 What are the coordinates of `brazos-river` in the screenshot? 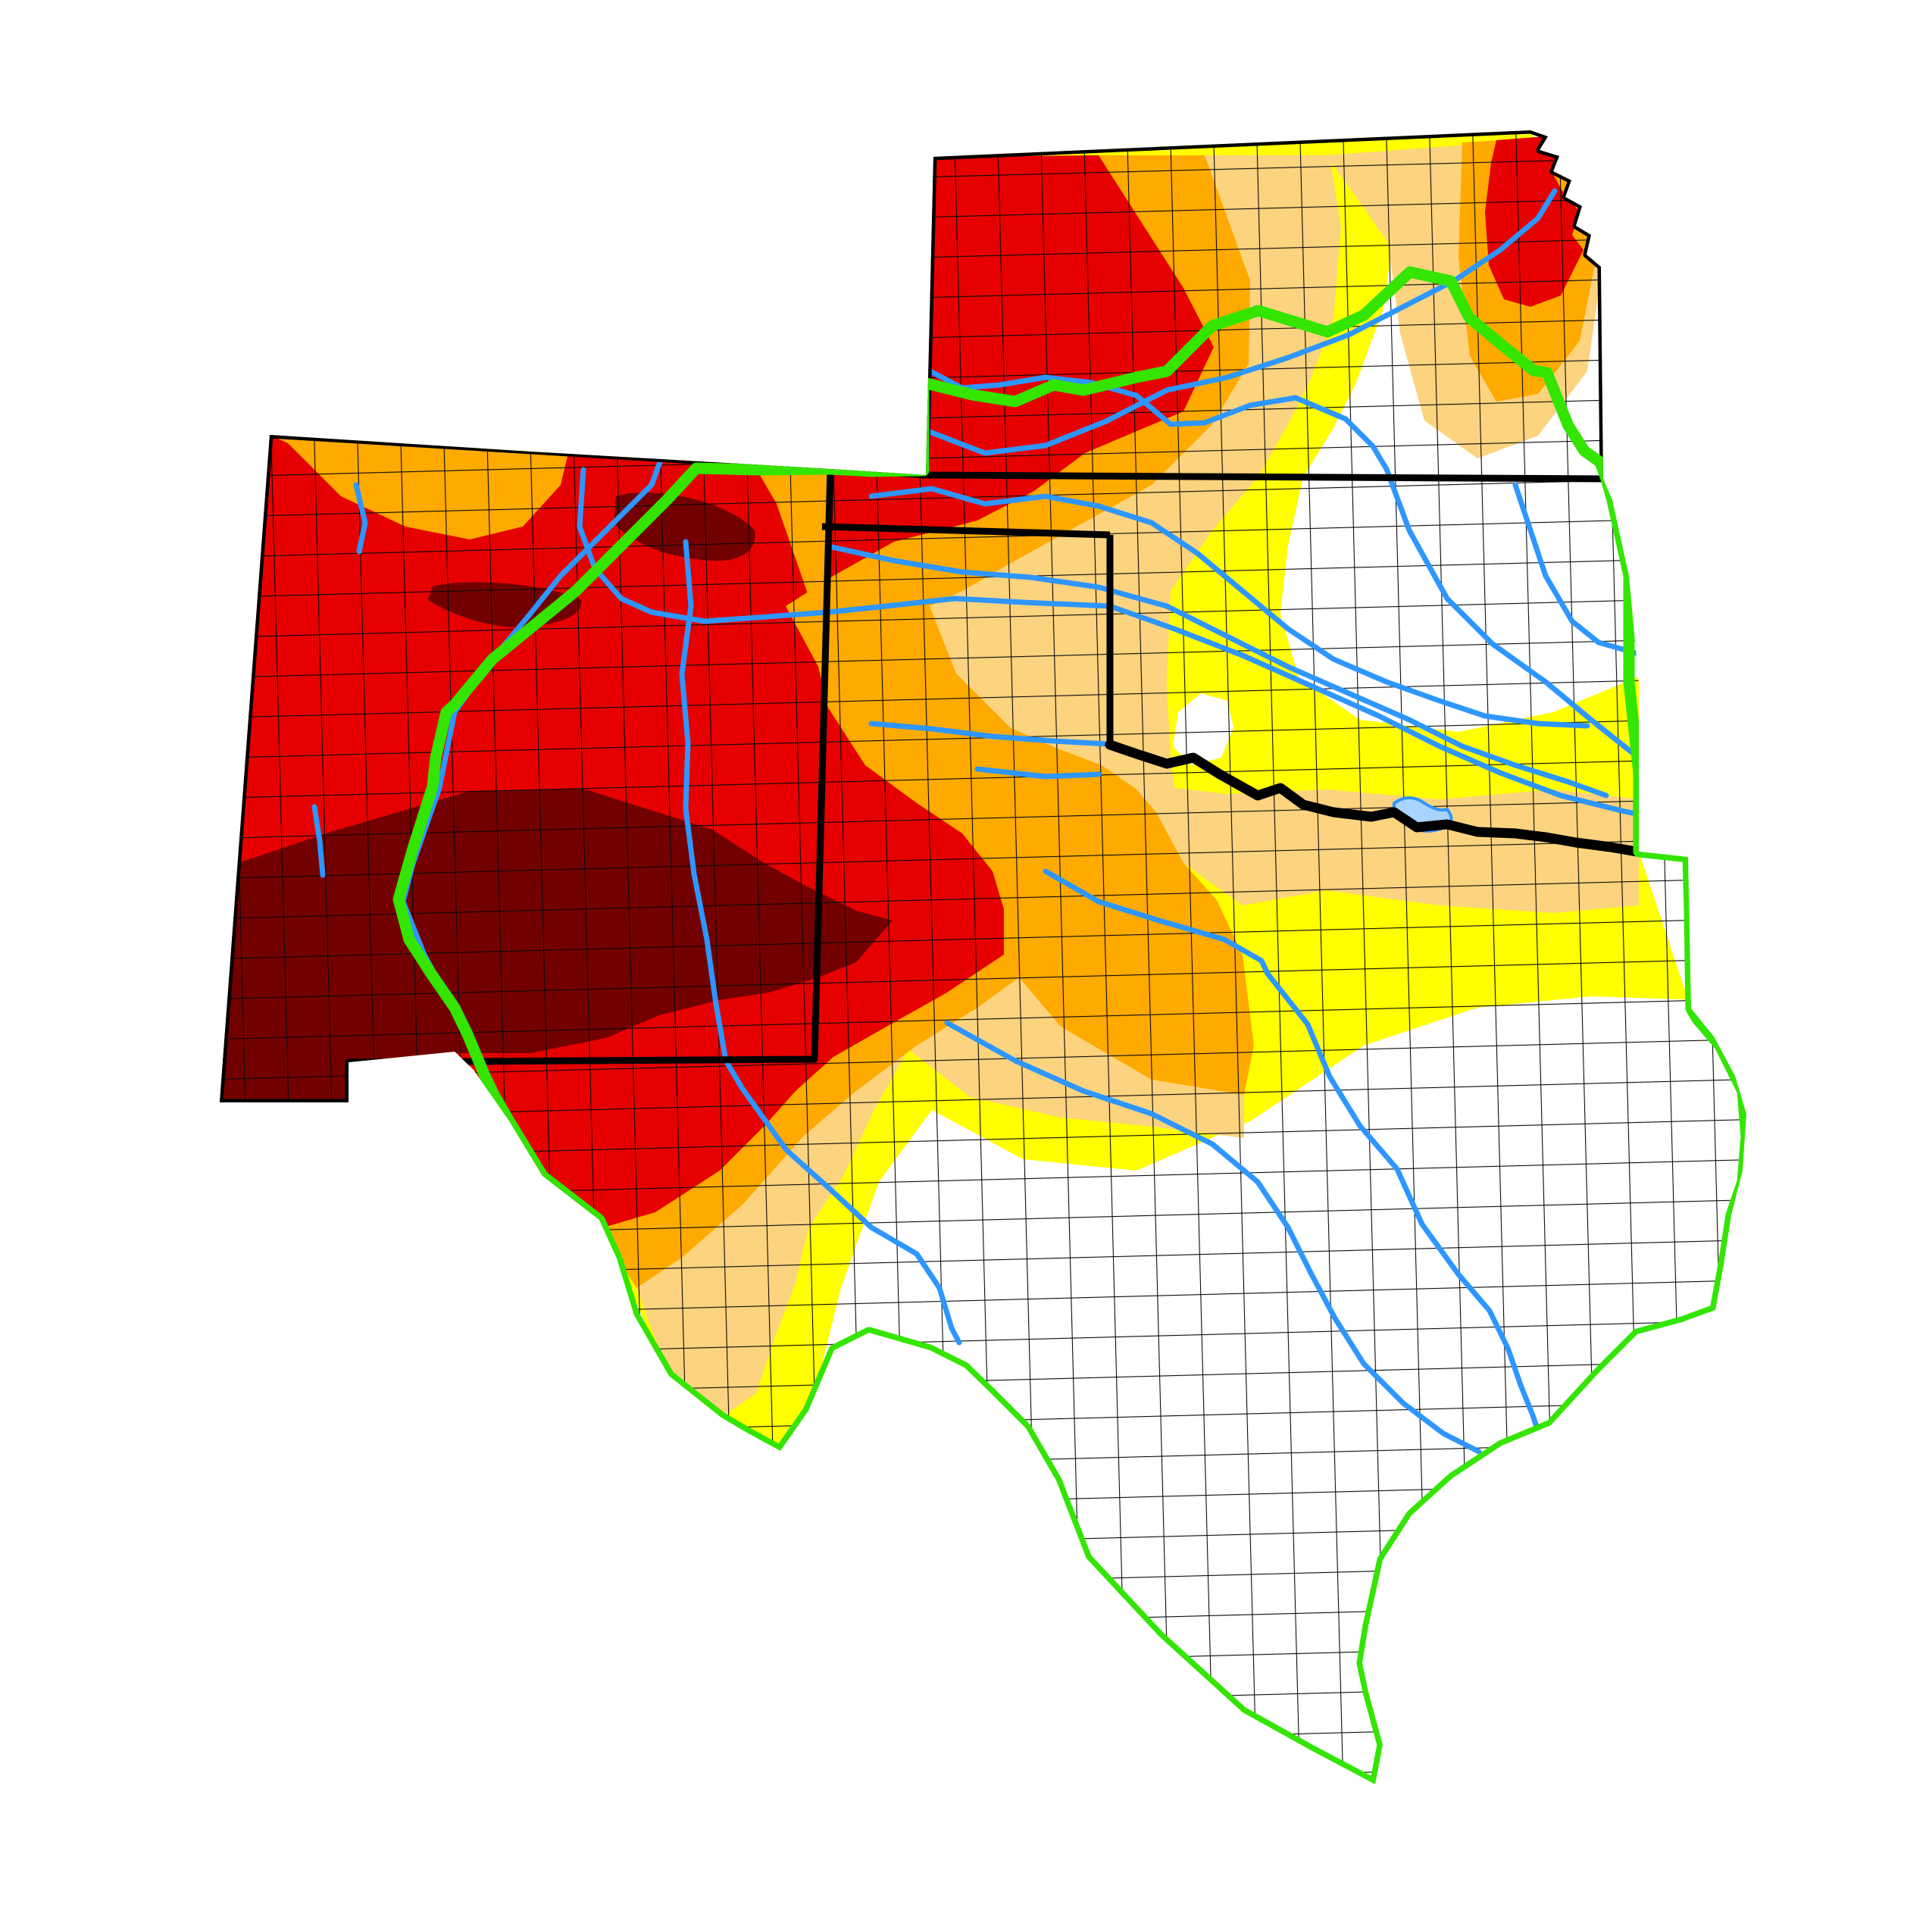 It's located at (1295, 1160).